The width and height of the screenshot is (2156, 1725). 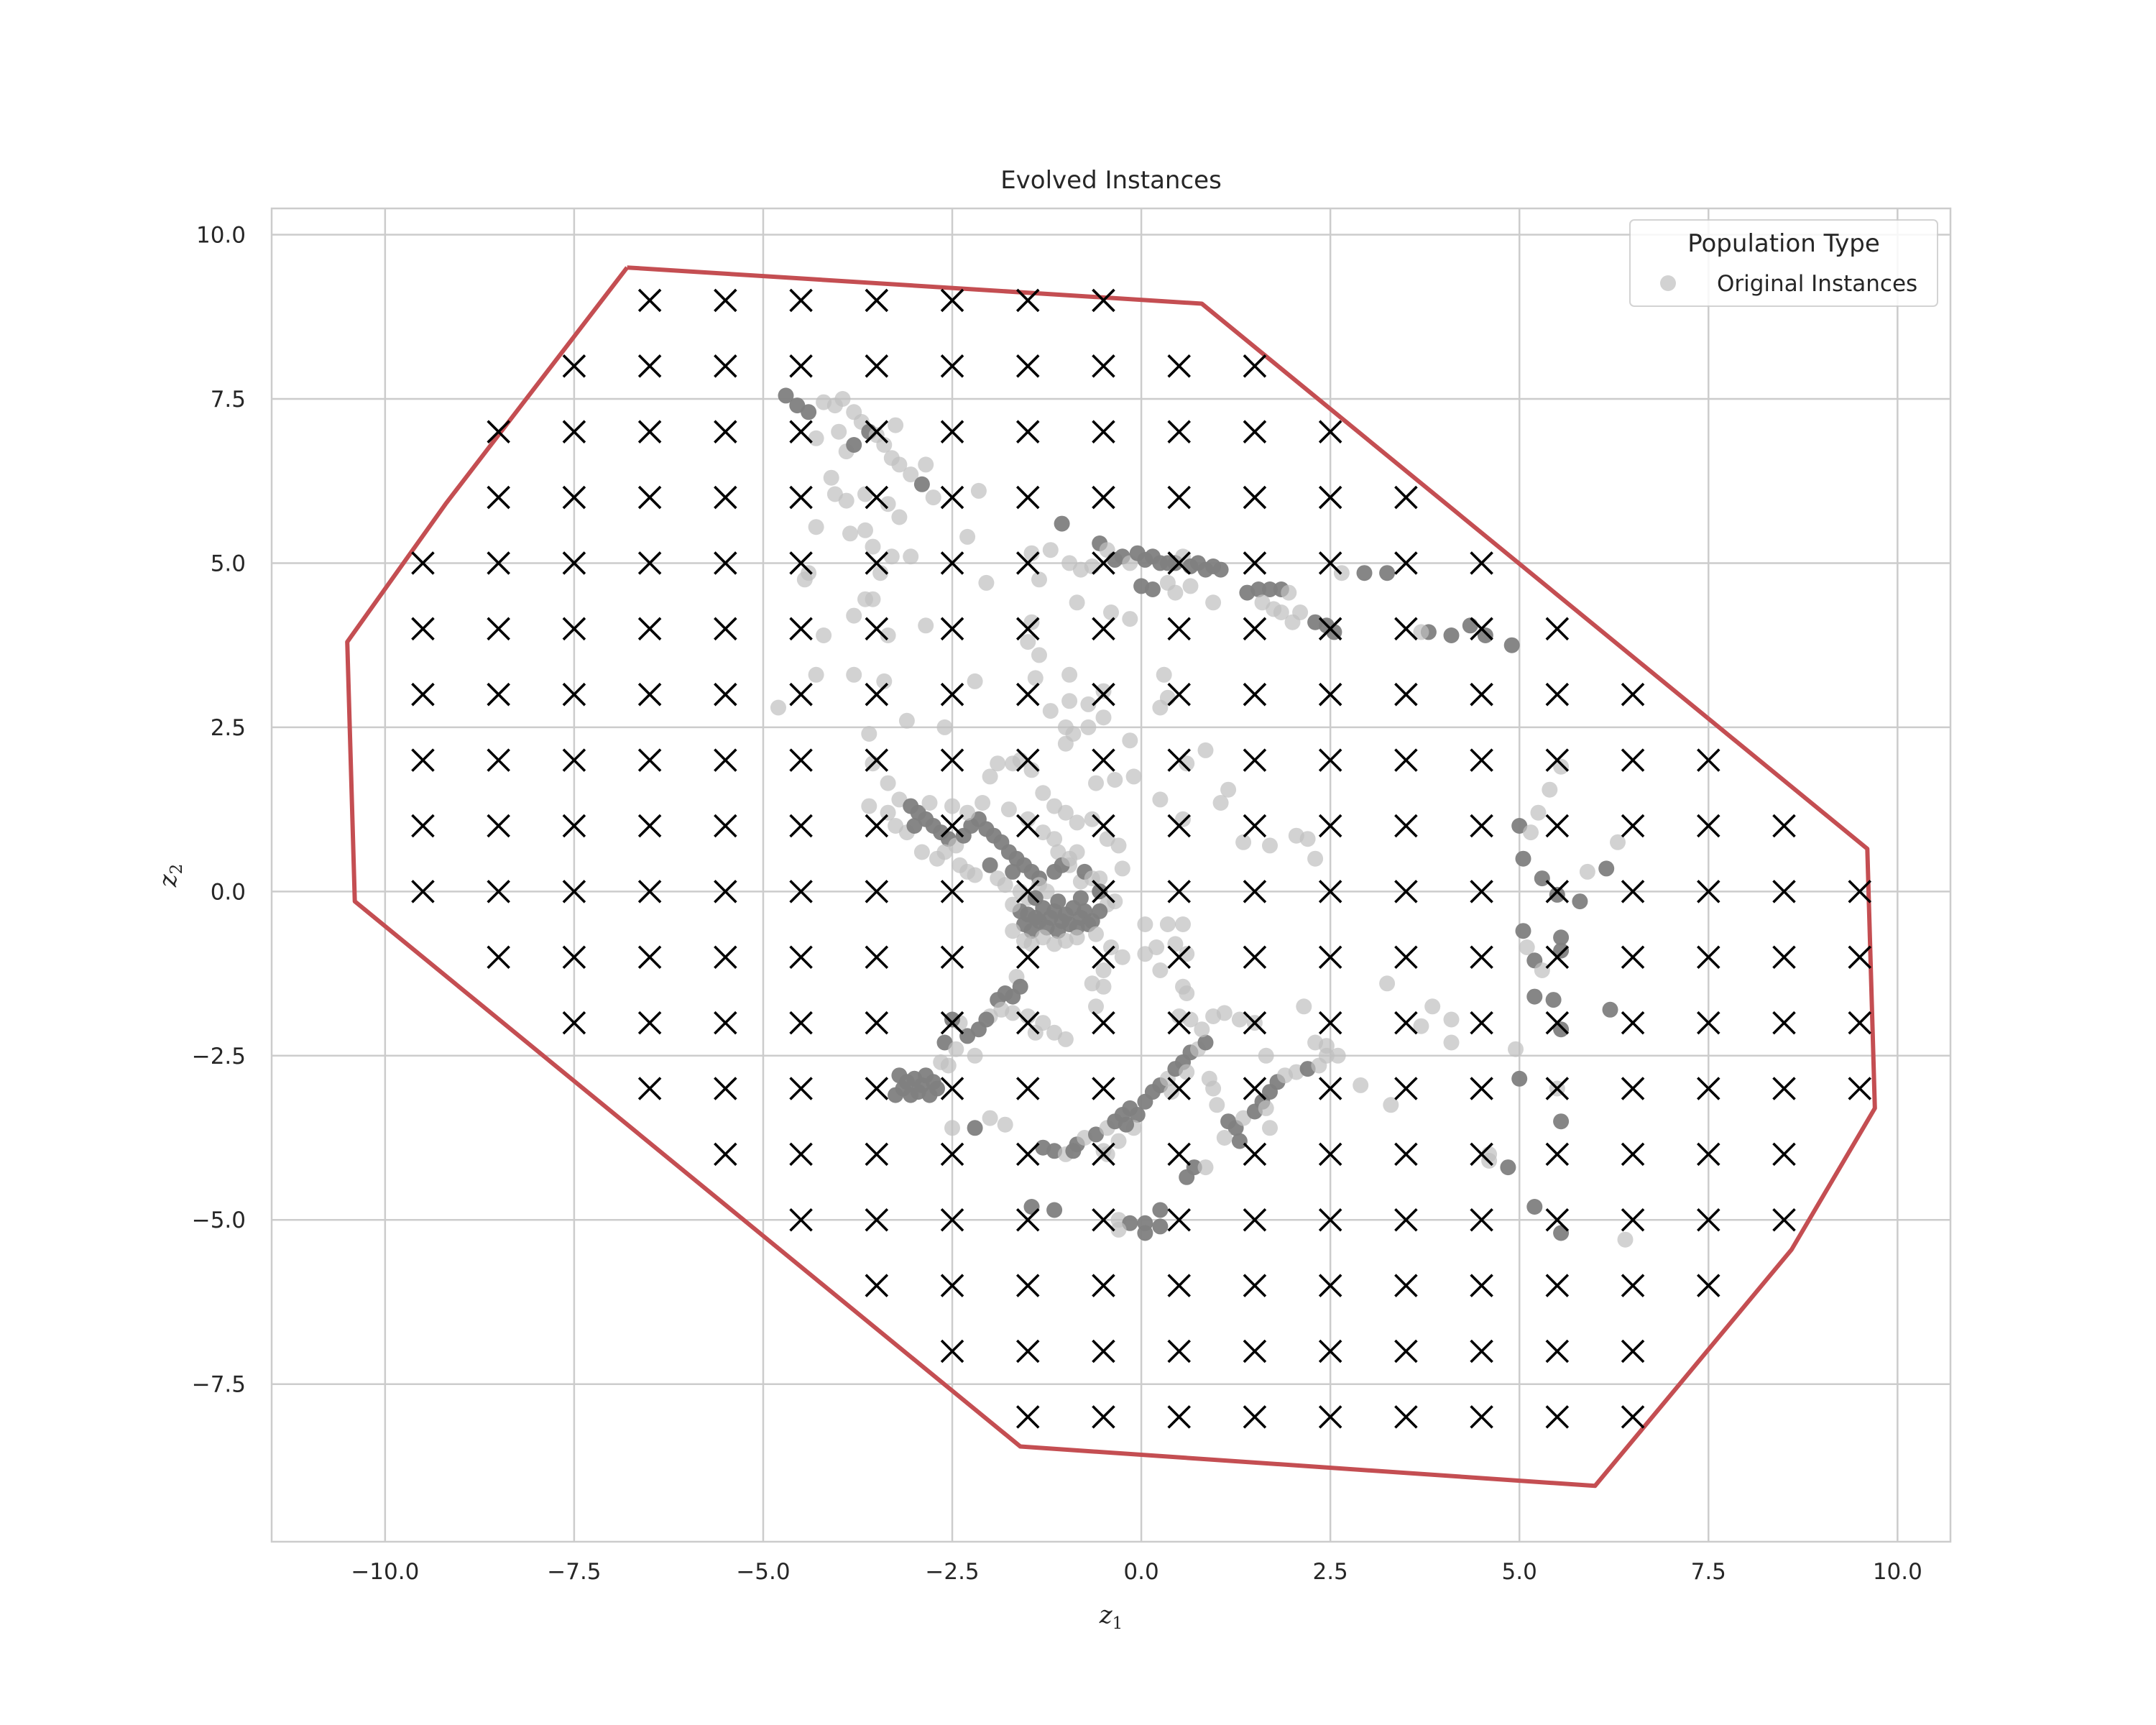 What do you see at coordinates (1106, 1615) in the screenshot?
I see `x-axis-label-base: z` at bounding box center [1106, 1615].